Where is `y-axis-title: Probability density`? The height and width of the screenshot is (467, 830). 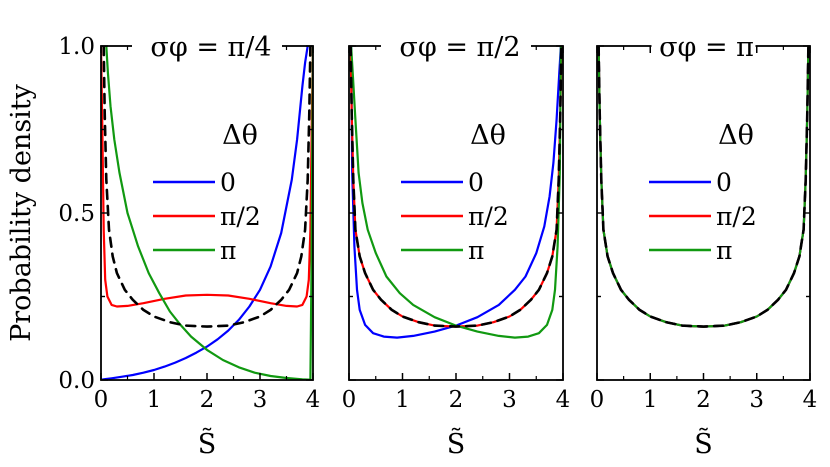 y-axis-title: Probability density is located at coordinates (21, 212).